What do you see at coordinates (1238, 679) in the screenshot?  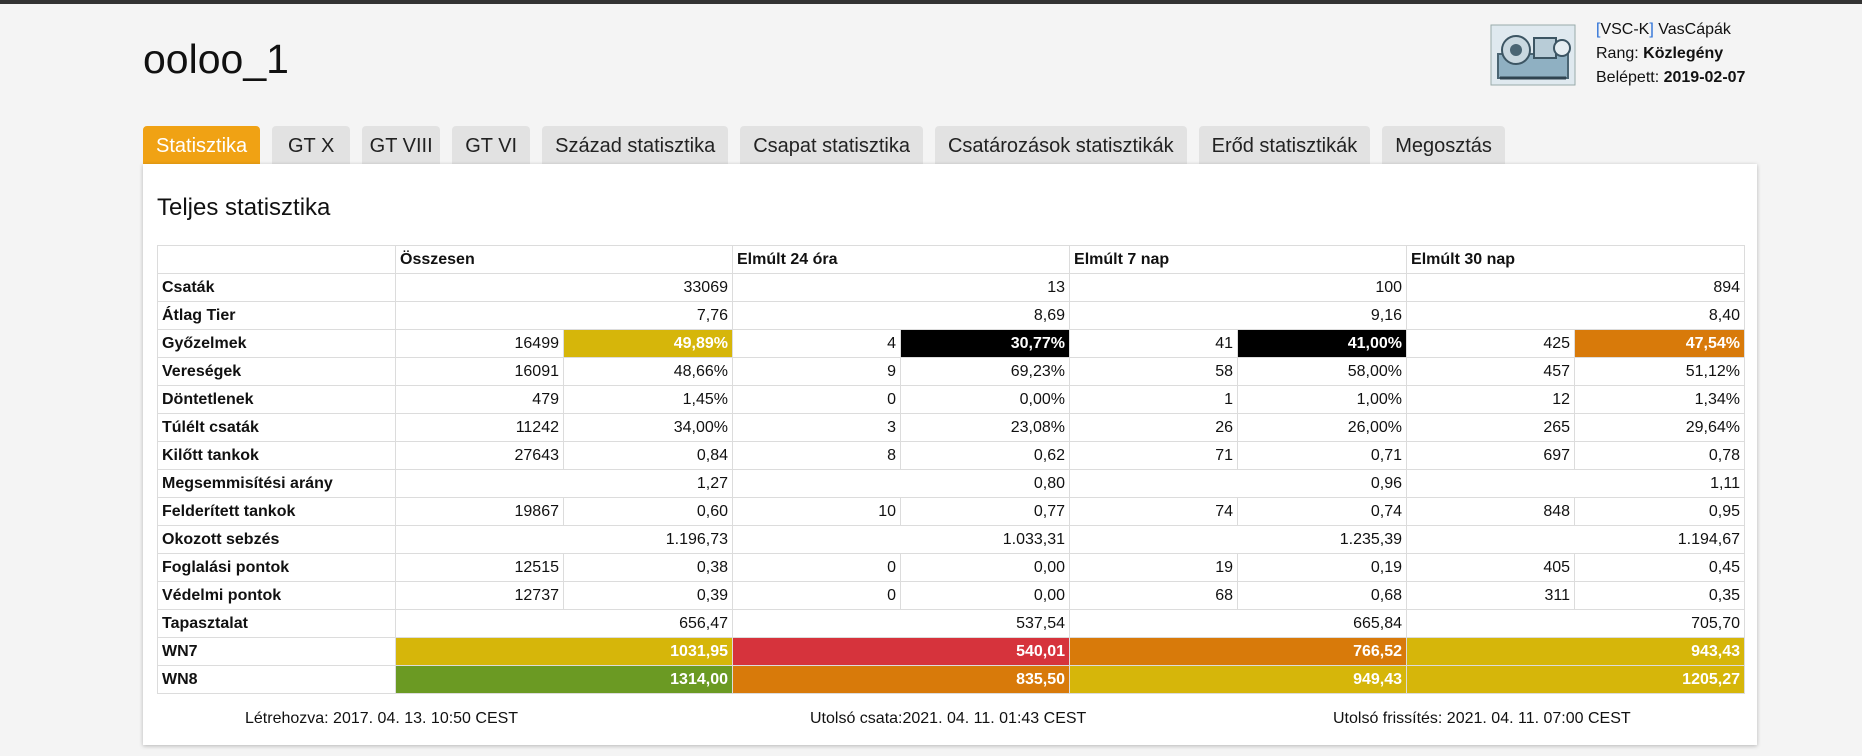 I see `table-cell: 949,43` at bounding box center [1238, 679].